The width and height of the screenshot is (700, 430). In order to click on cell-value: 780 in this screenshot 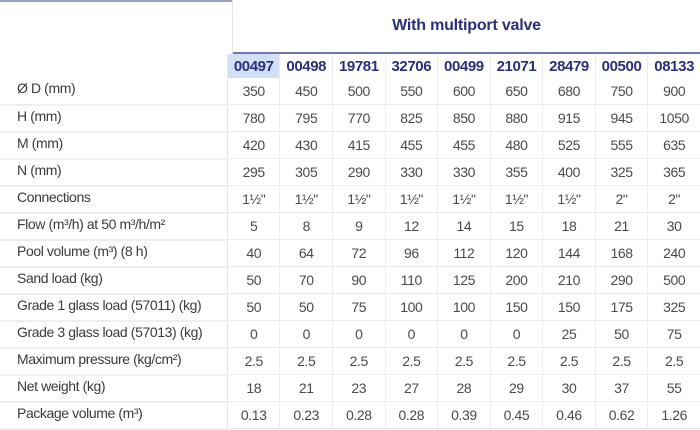, I will do `click(253, 118)`.